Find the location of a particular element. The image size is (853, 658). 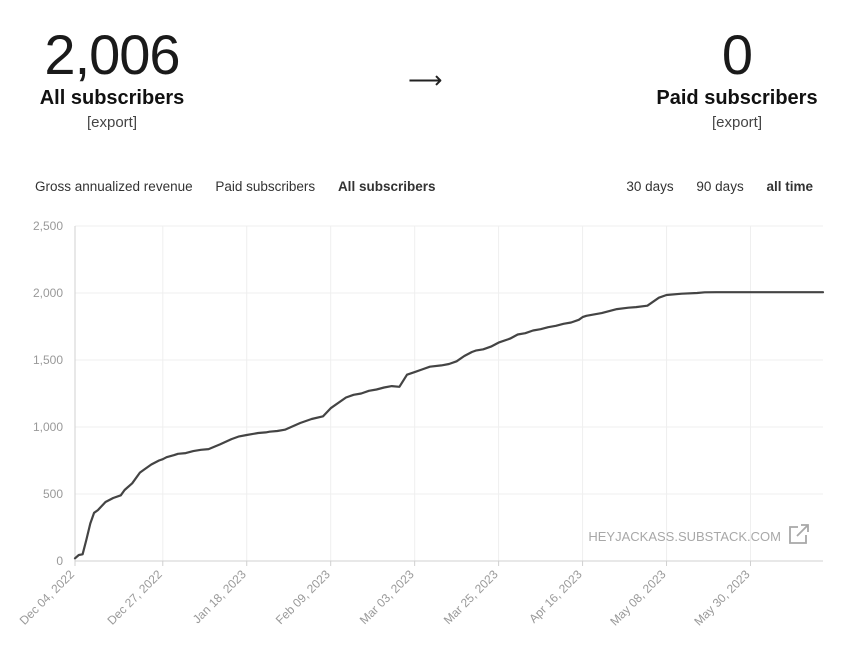

tab-90-days: 90 days is located at coordinates (720, 186).